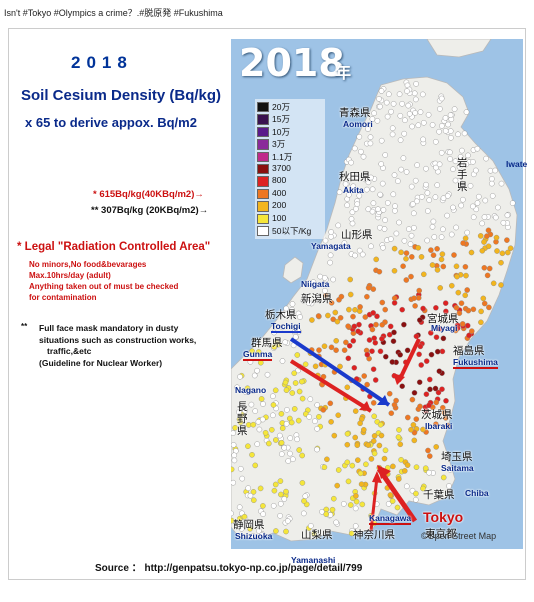  I want to click on legend-row: 10万, so click(290, 132).